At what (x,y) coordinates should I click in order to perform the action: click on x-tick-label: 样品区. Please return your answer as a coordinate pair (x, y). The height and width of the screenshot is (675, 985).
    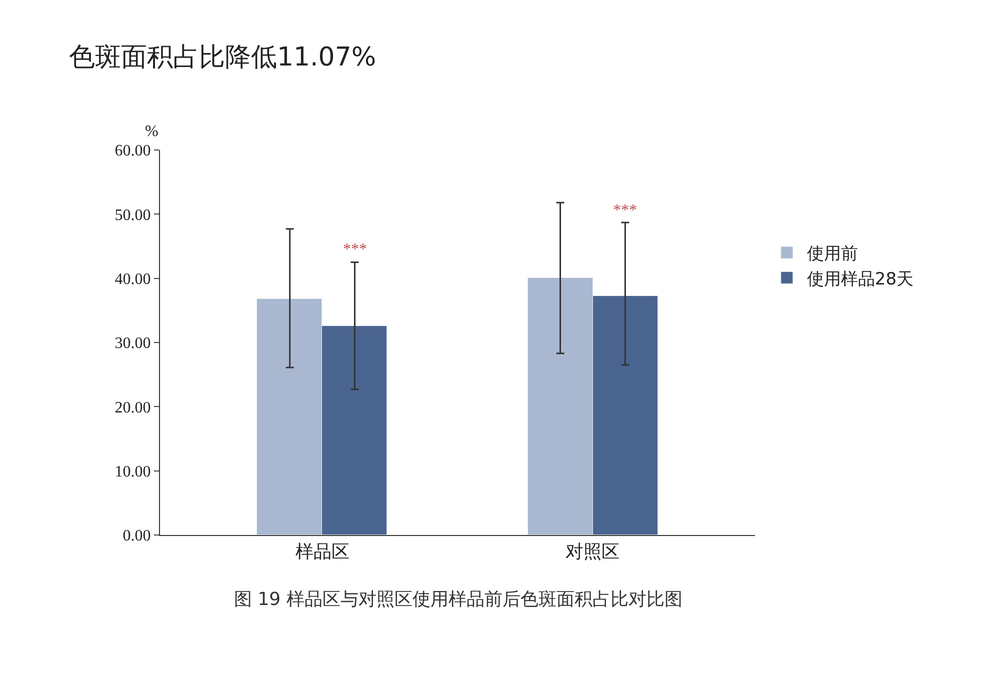
    Looking at the image, I should click on (322, 552).